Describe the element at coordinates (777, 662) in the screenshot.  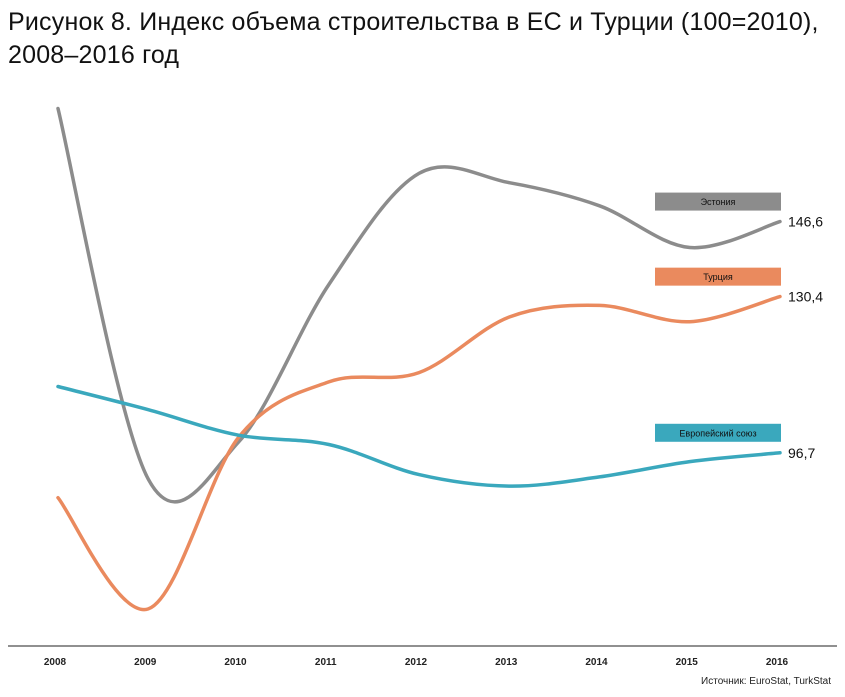
I see `x-tick-label-2016: 2016` at that location.